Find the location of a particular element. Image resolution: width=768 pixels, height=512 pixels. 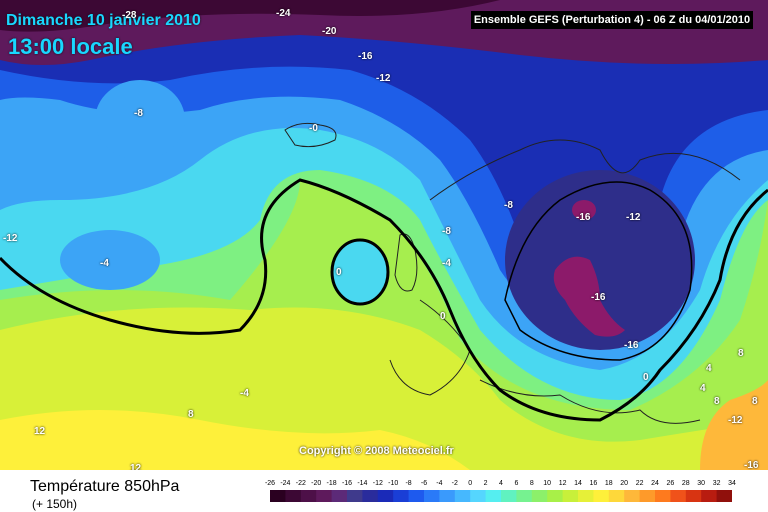

legend-tick-label: 34 is located at coordinates (732, 483).